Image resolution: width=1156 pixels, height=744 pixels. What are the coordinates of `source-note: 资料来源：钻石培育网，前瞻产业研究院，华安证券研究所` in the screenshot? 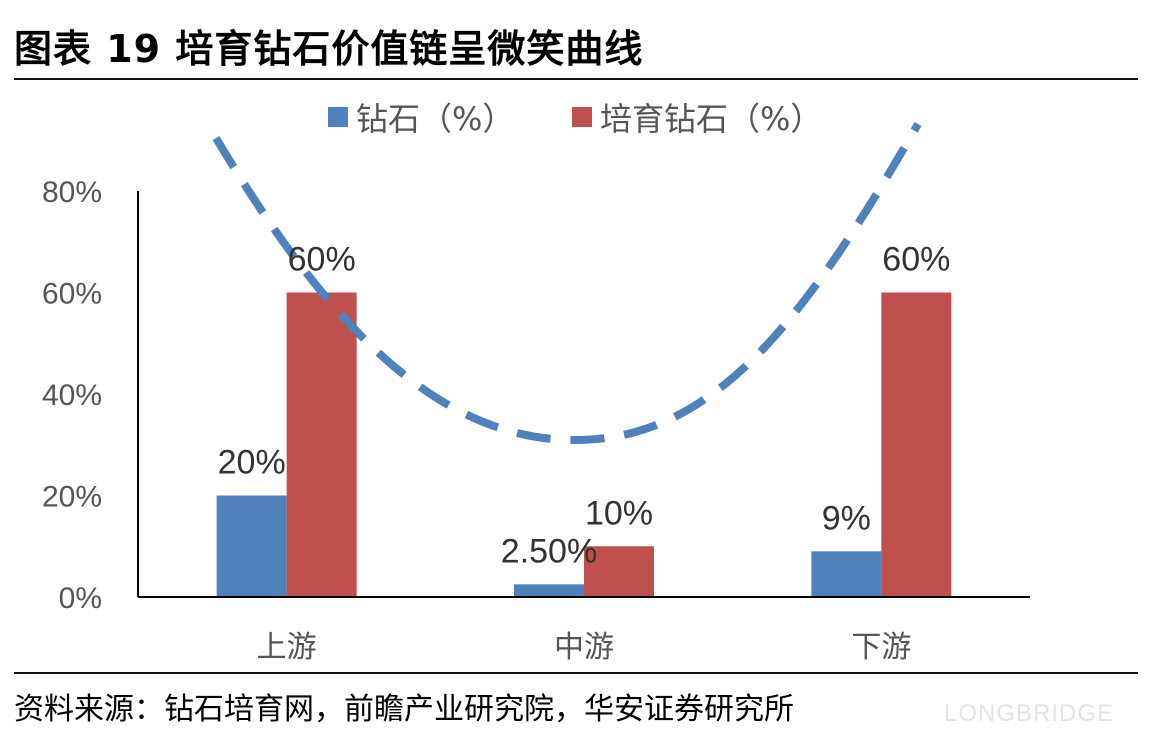 It's located at (404, 709).